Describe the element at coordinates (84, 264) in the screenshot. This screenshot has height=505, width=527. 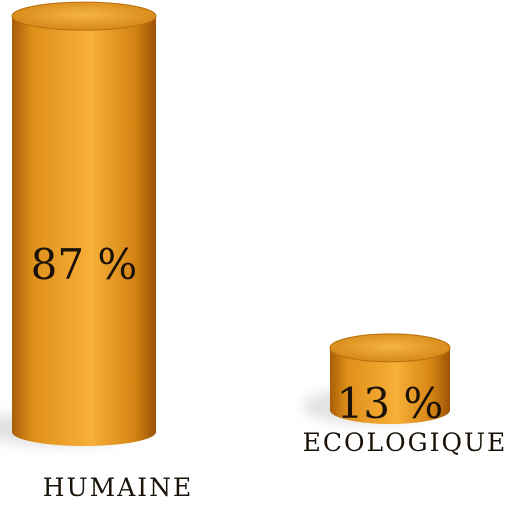
I see `value-label-humaine: 87 %` at that location.